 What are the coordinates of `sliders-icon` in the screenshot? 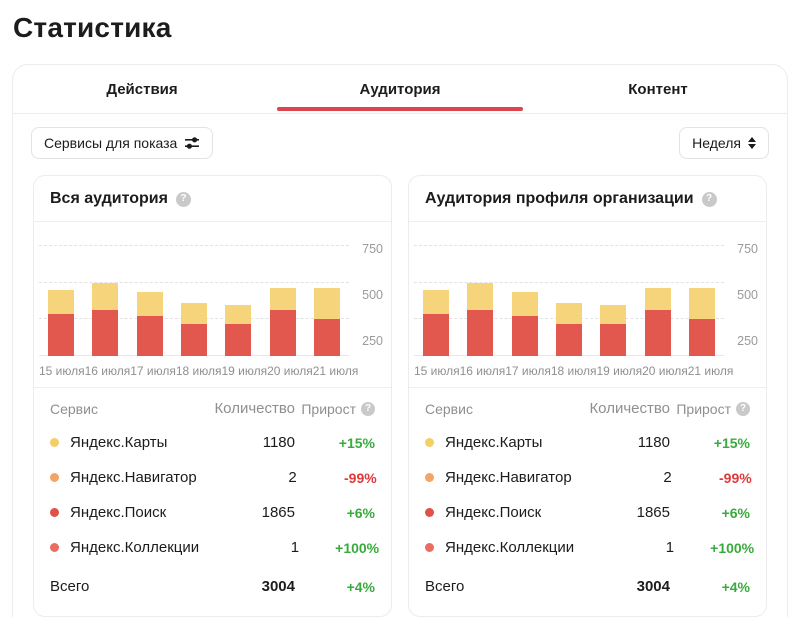 It's located at (192, 143).